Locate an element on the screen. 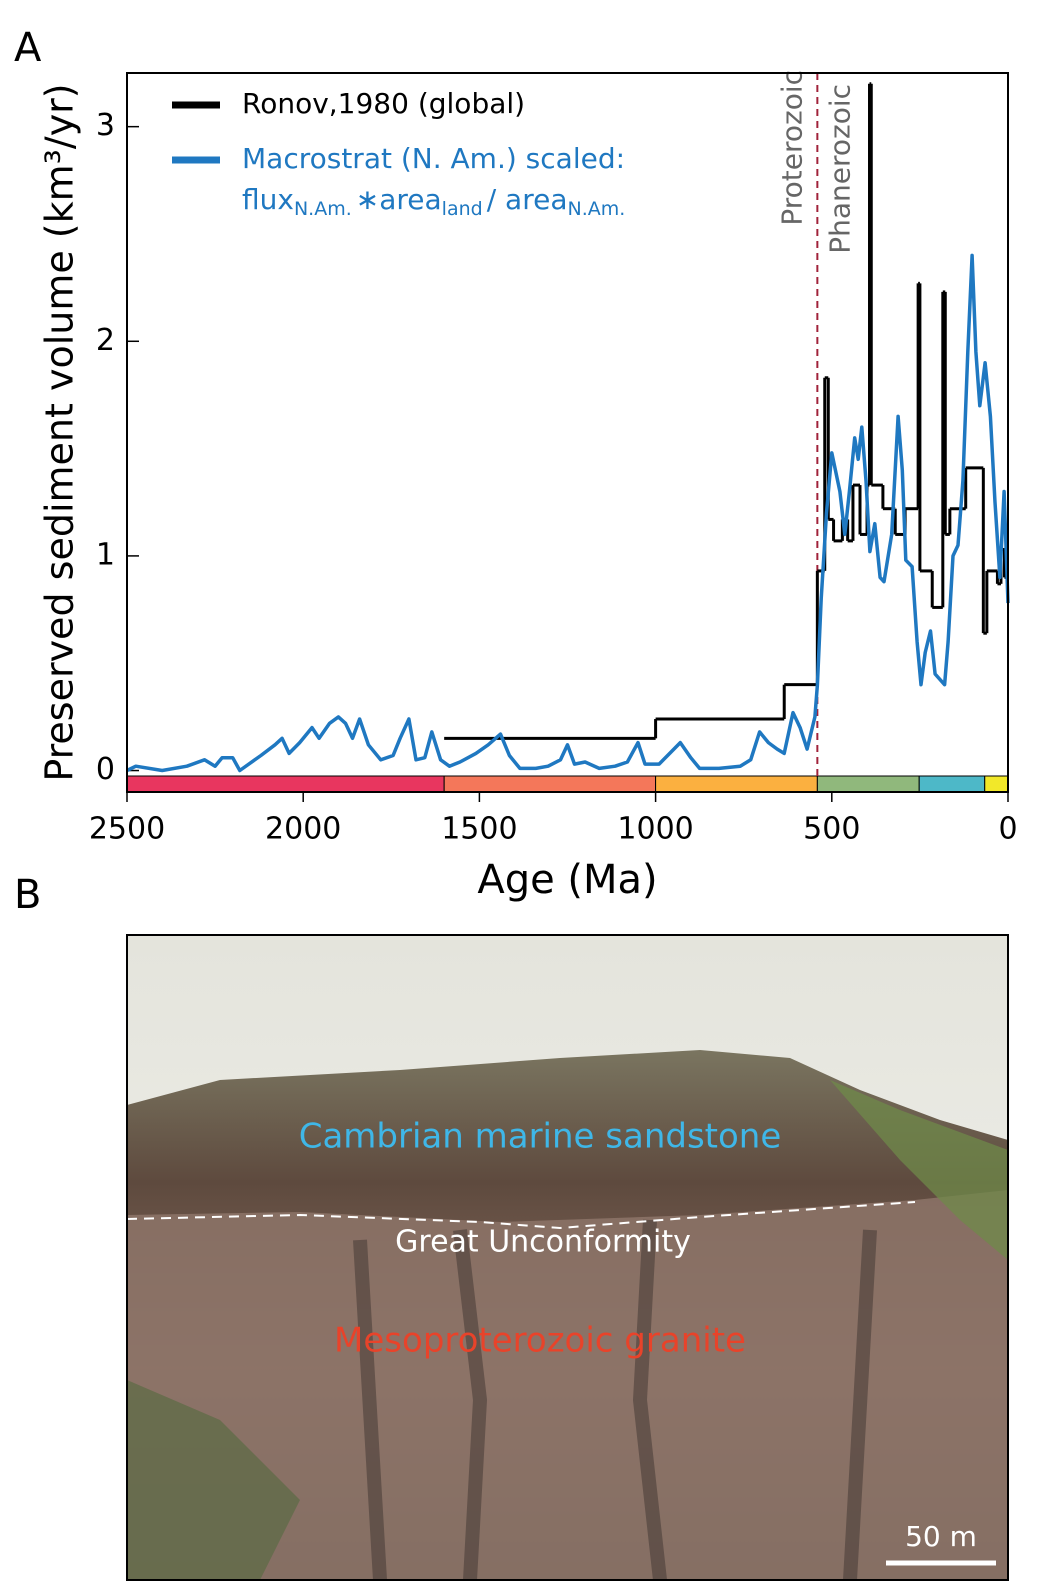 The width and height of the screenshot is (1048, 1584). x-tick-label: 2500 is located at coordinates (127, 829).